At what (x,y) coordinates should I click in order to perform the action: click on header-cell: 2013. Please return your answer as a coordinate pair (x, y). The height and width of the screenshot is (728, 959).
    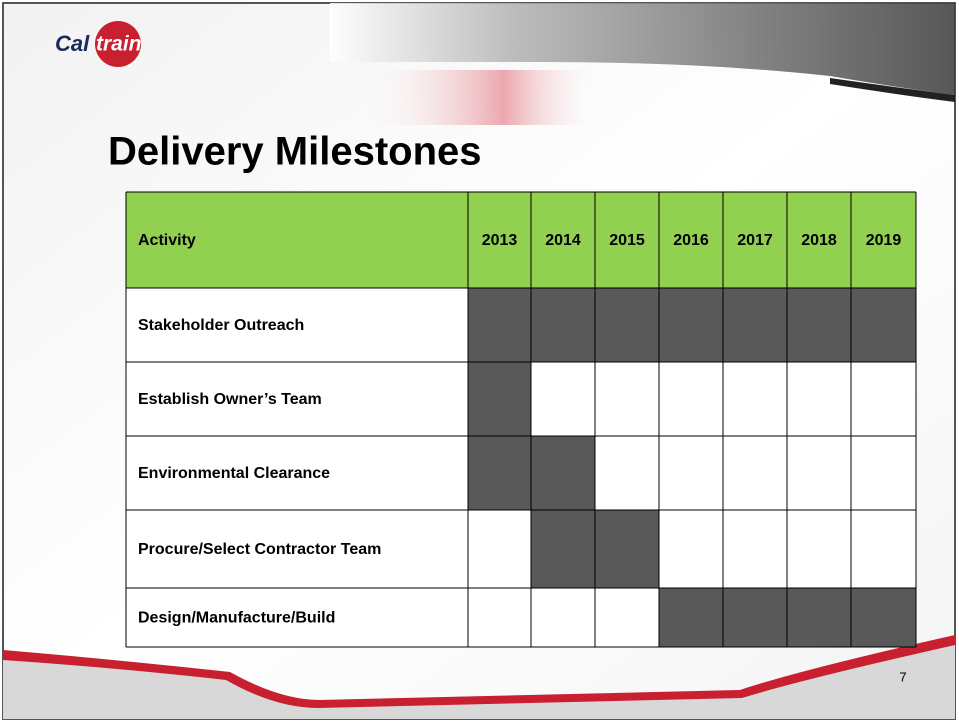
    Looking at the image, I should click on (500, 240).